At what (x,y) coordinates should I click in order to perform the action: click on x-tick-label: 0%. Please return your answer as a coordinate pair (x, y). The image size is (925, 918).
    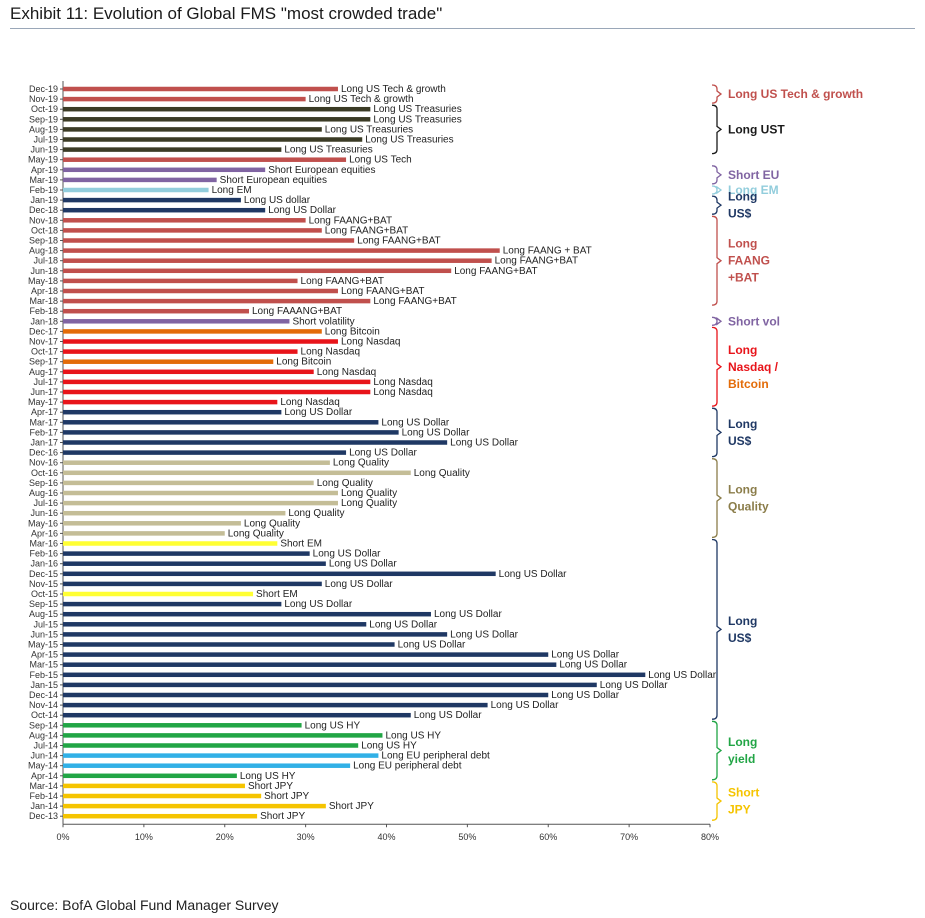
    Looking at the image, I should click on (62, 837).